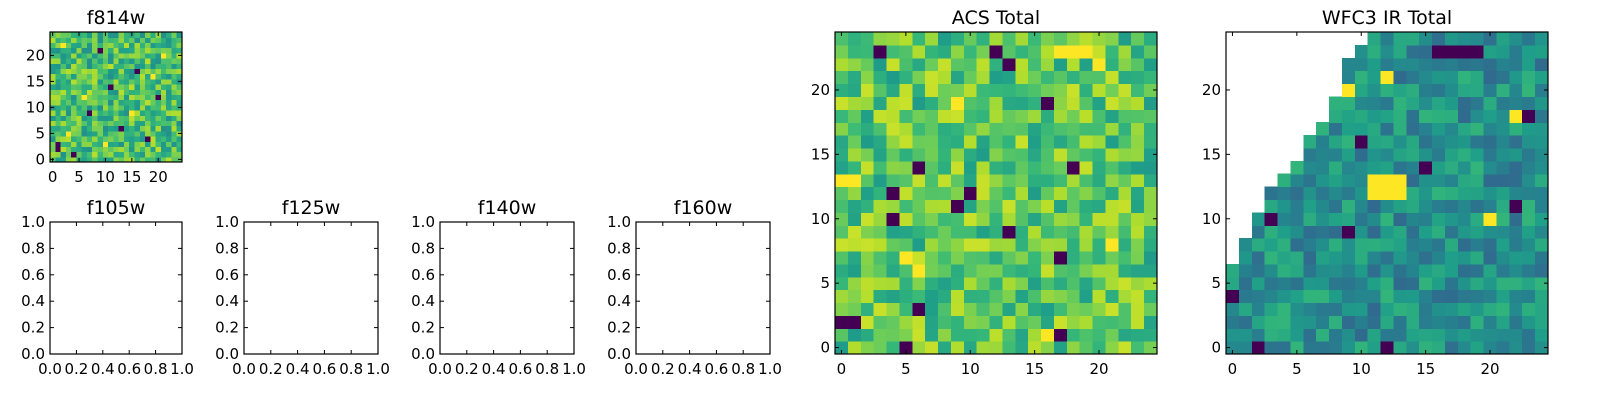 Image resolution: width=1600 pixels, height=400 pixels. I want to click on y-tick-label: 0.4, so click(33, 301).